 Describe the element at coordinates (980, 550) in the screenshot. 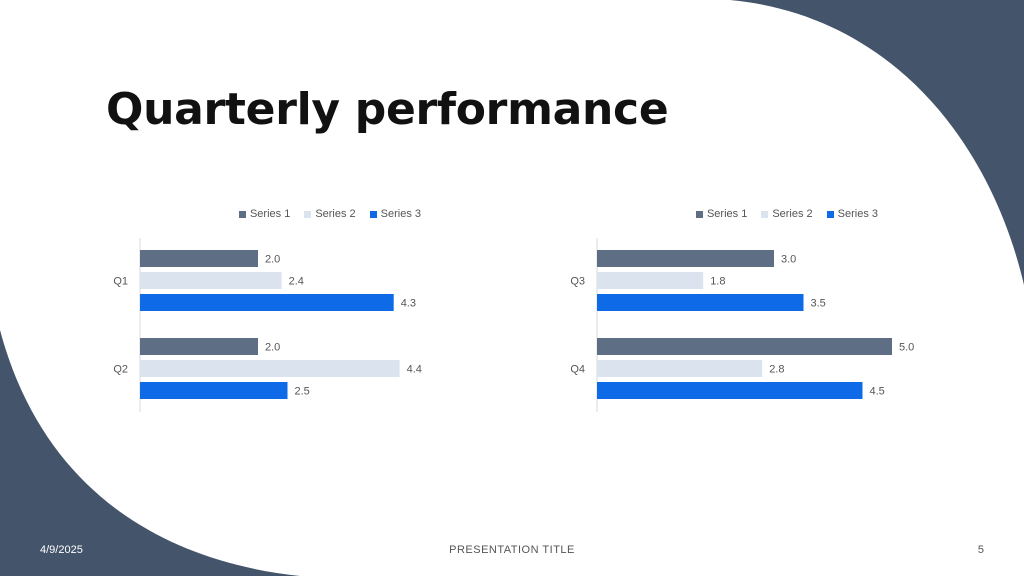

I see `page-number: 5` at that location.